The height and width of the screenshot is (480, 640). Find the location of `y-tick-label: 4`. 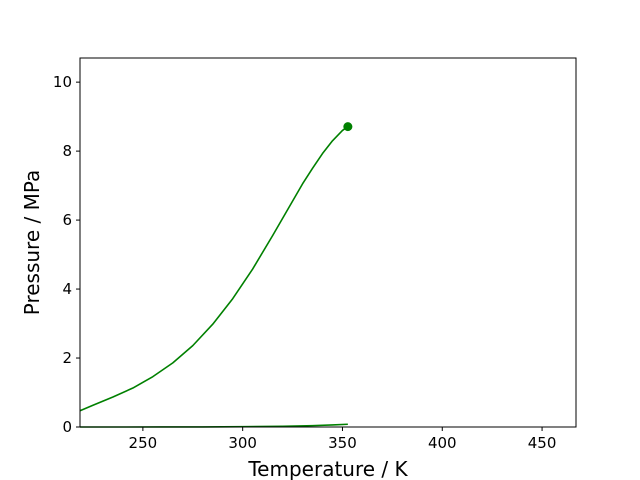

y-tick-label: 4 is located at coordinates (67, 289).